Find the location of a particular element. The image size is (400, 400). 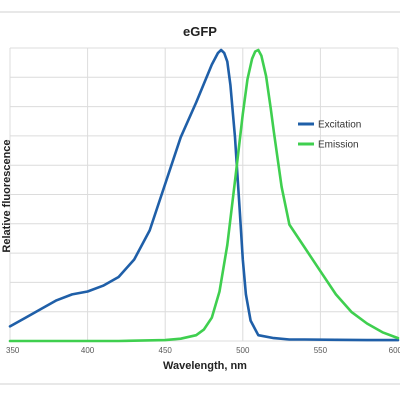

y-axis-label: Relative fluorescence is located at coordinates (7, 195).